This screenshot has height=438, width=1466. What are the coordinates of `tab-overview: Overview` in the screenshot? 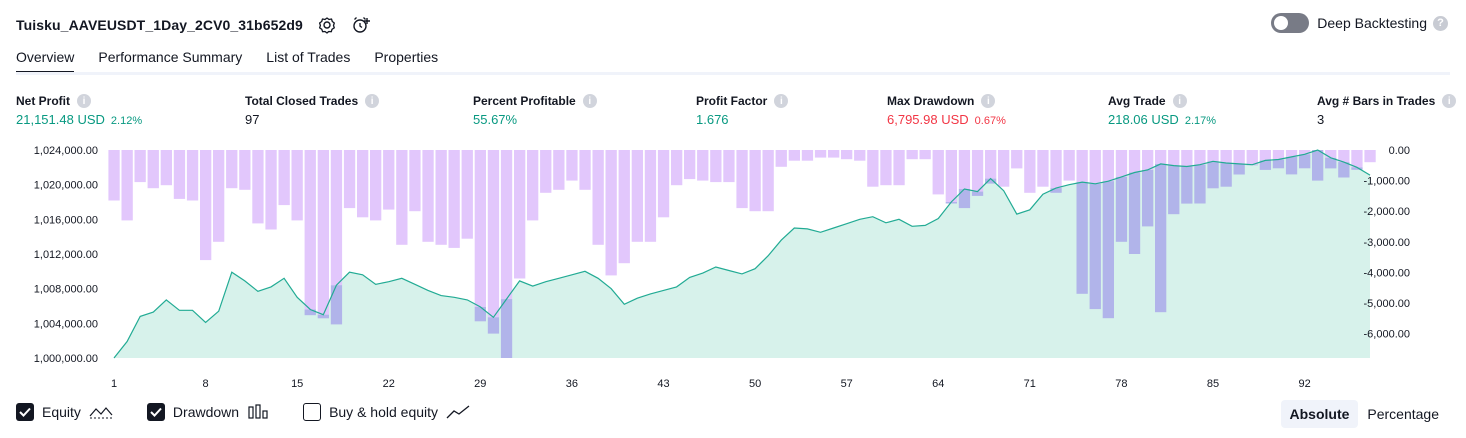 It's located at (45, 60).